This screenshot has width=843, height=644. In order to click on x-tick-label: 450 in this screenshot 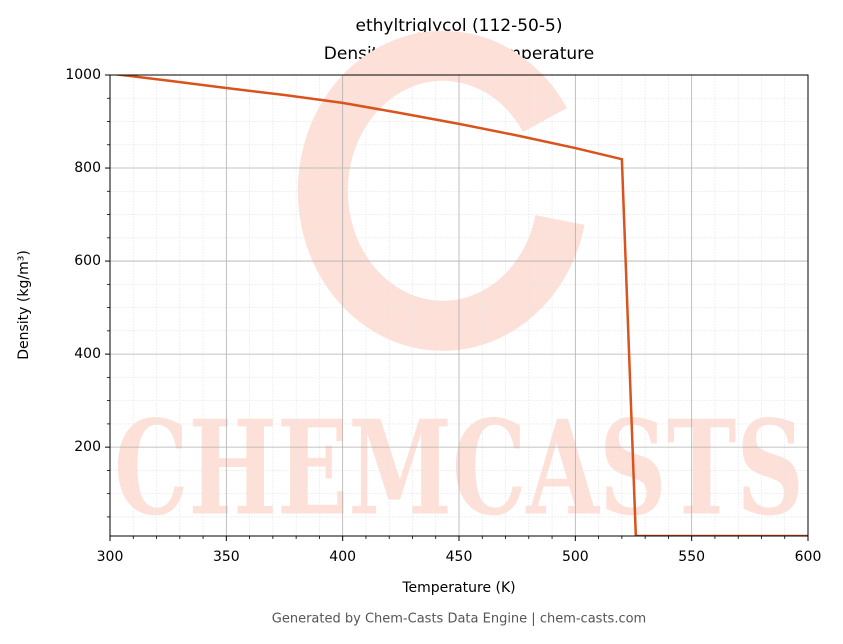, I will do `click(459, 557)`.